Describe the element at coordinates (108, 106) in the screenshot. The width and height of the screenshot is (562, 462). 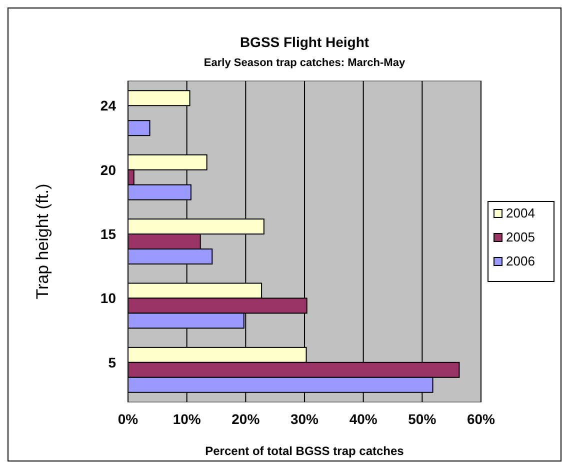
I see `y-tick-label: 24` at that location.